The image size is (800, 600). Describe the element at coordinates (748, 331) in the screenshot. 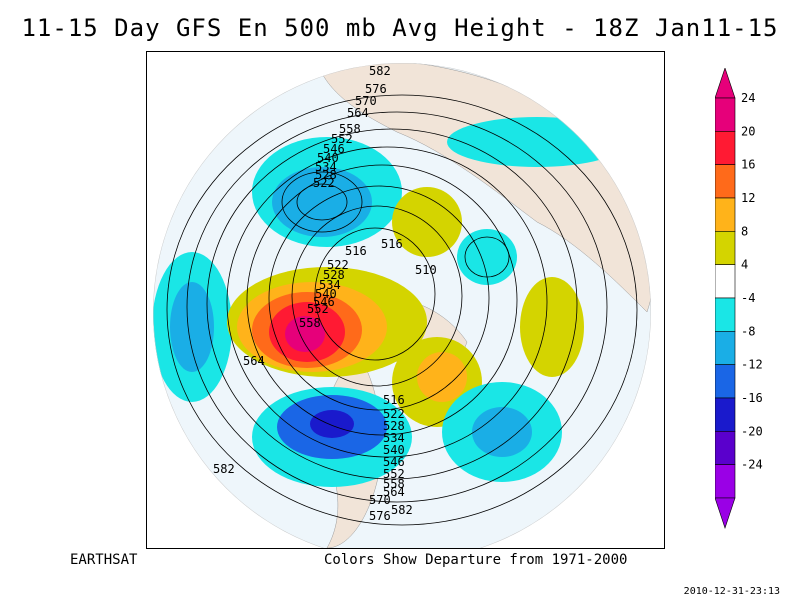

I see `legend-label: -8` at that location.